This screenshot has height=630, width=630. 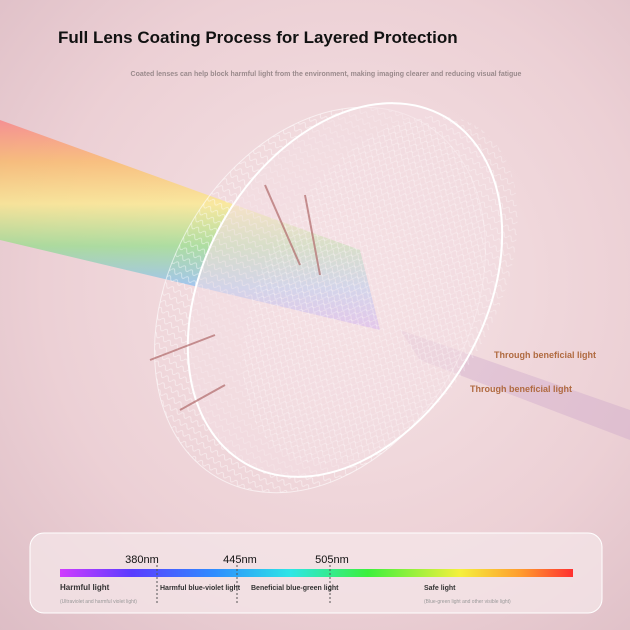 What do you see at coordinates (85, 587) in the screenshot?
I see `segment-label: Harmful light` at bounding box center [85, 587].